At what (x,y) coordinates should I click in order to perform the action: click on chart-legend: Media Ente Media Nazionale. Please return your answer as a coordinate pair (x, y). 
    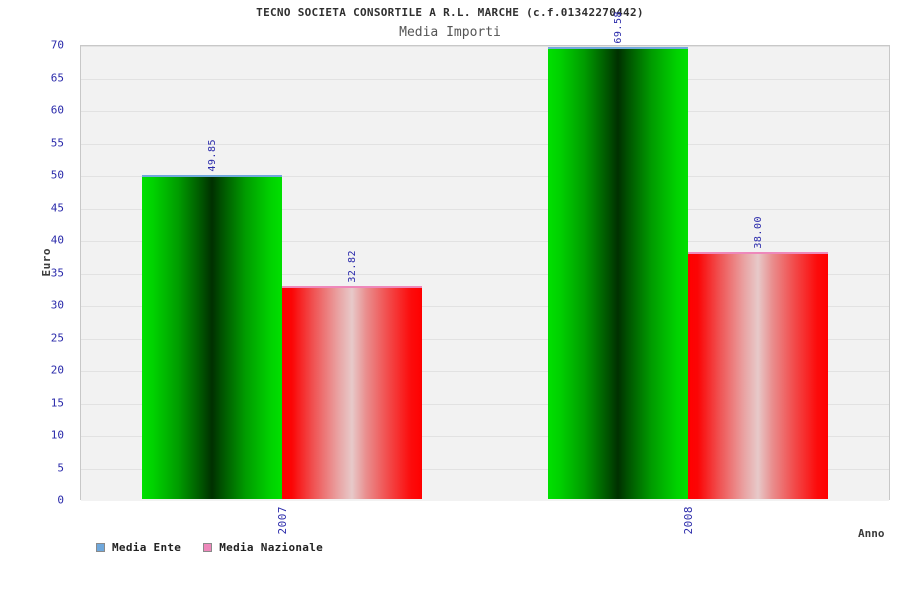
    Looking at the image, I should click on (209, 547).